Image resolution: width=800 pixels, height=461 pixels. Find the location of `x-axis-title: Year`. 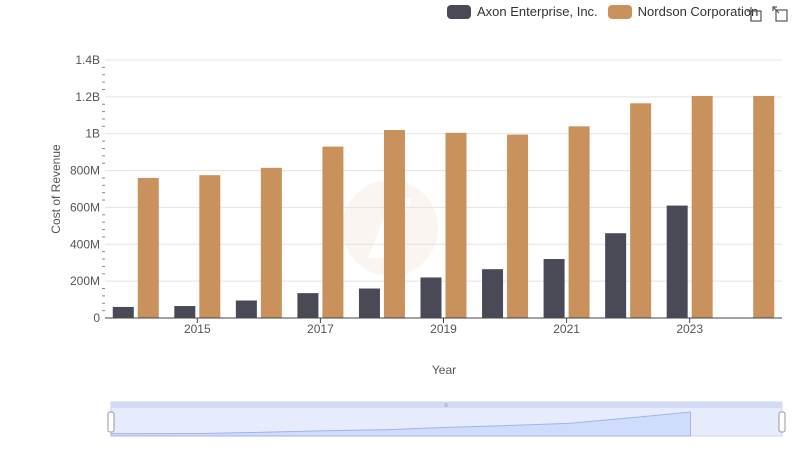

x-axis-title: Year is located at coordinates (444, 370).